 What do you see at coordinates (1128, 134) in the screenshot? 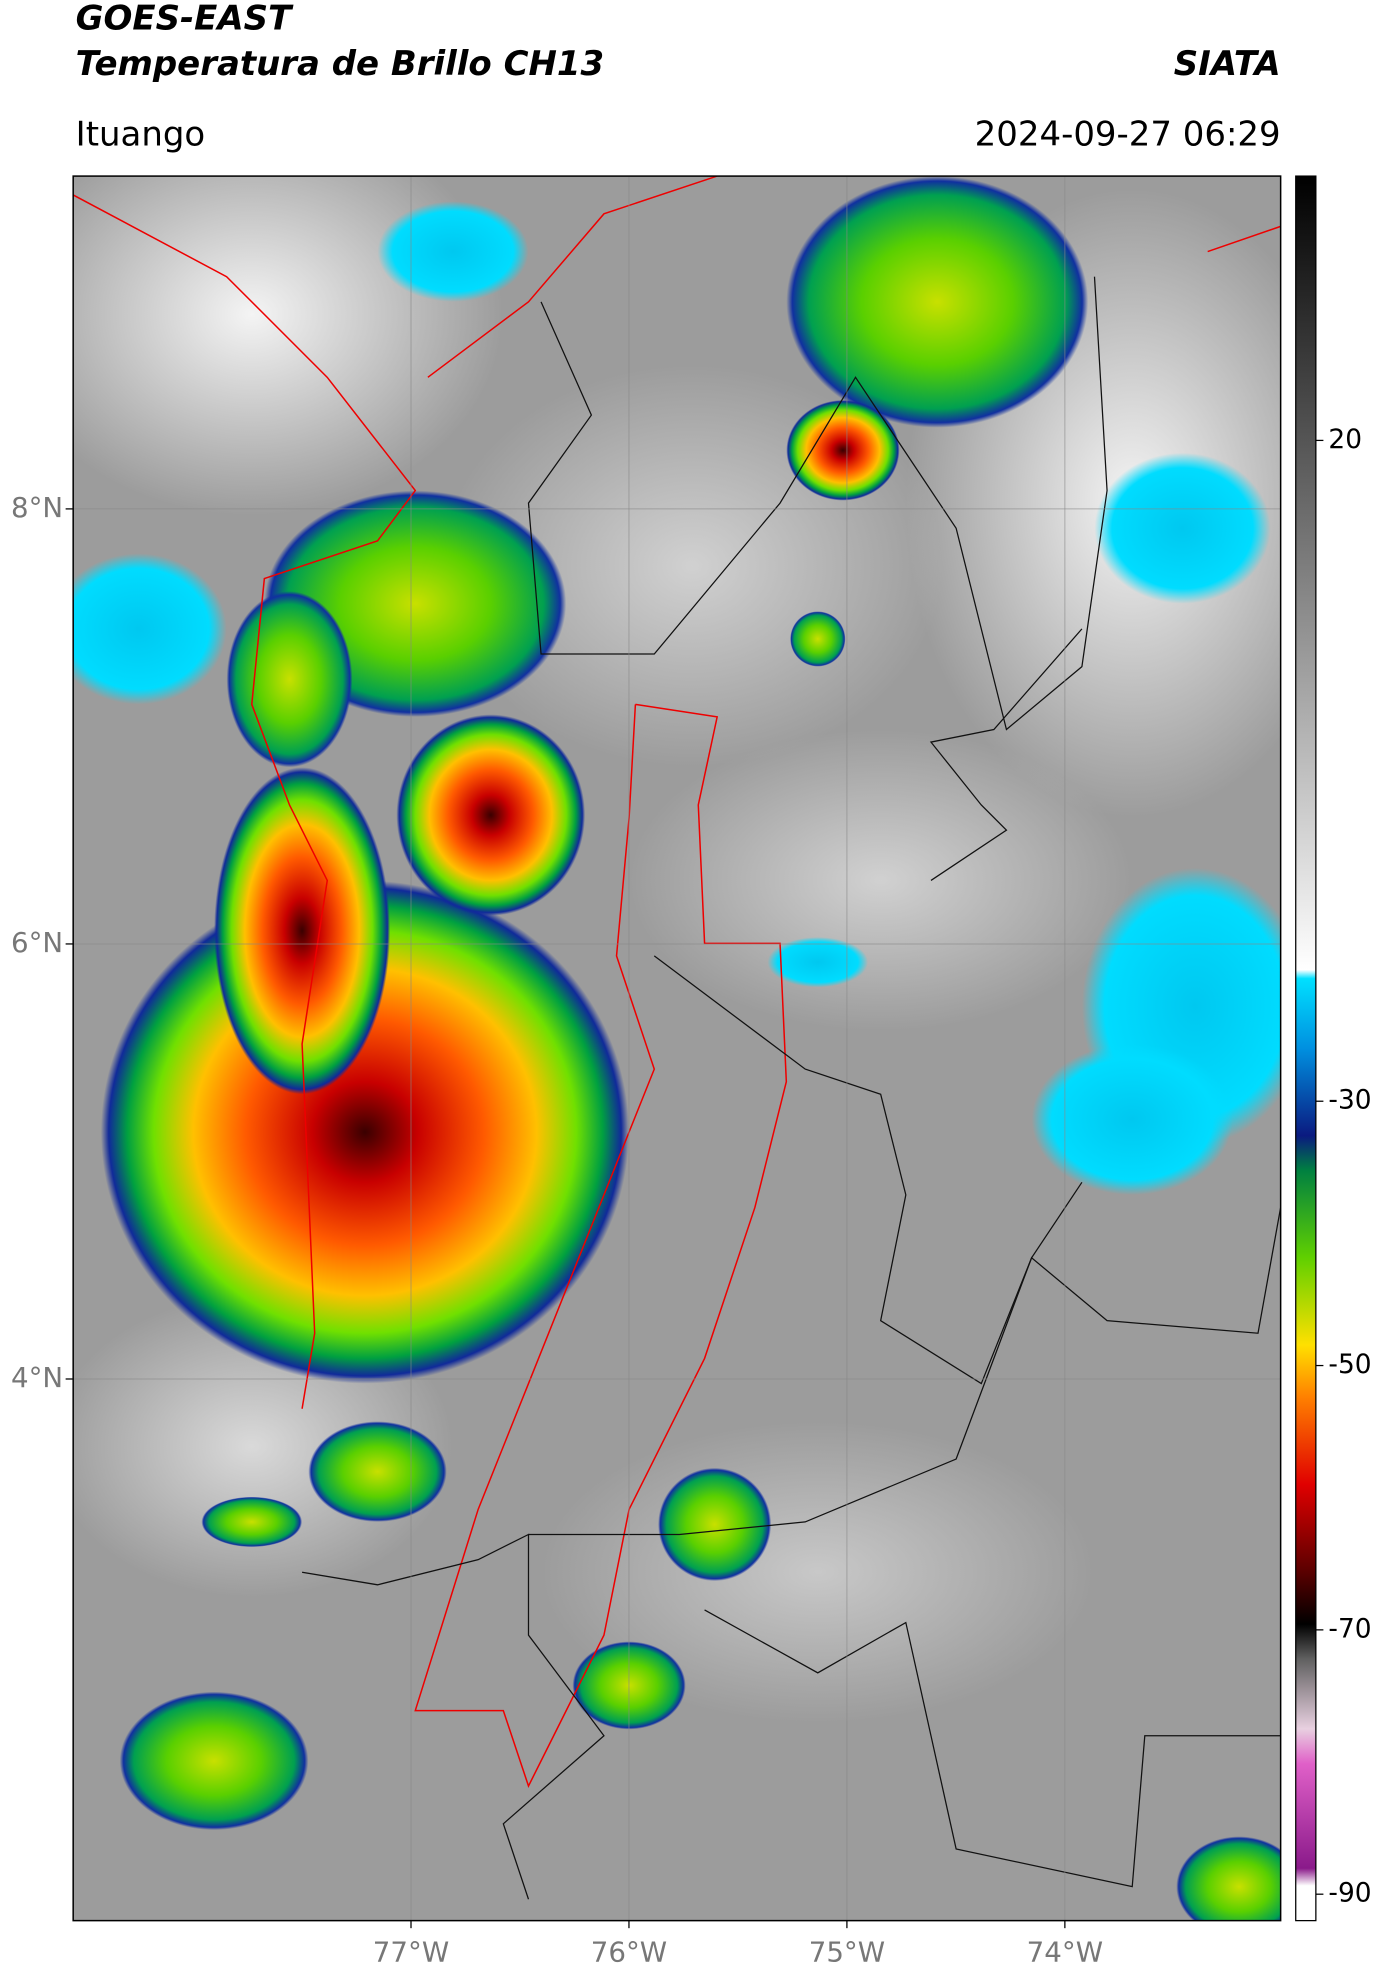
I see `datetime: 2024-09-27 06:29` at bounding box center [1128, 134].